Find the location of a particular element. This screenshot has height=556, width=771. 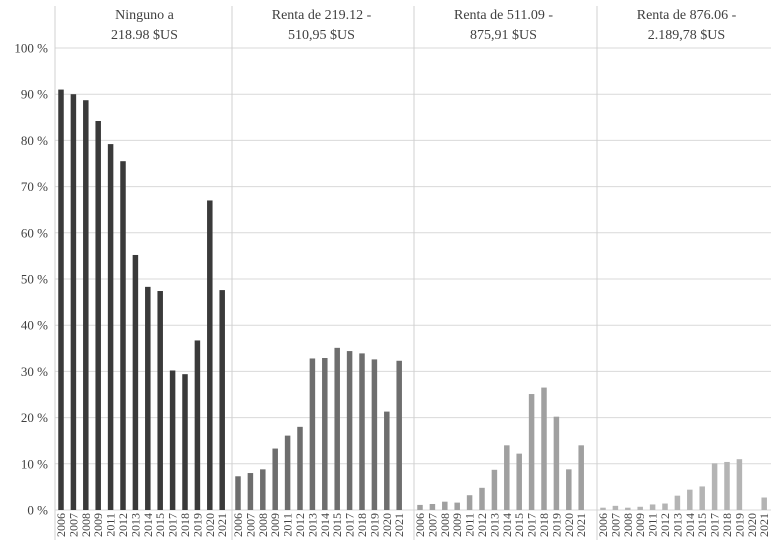

panel-title: Renta de 219.12 - is located at coordinates (322, 15).